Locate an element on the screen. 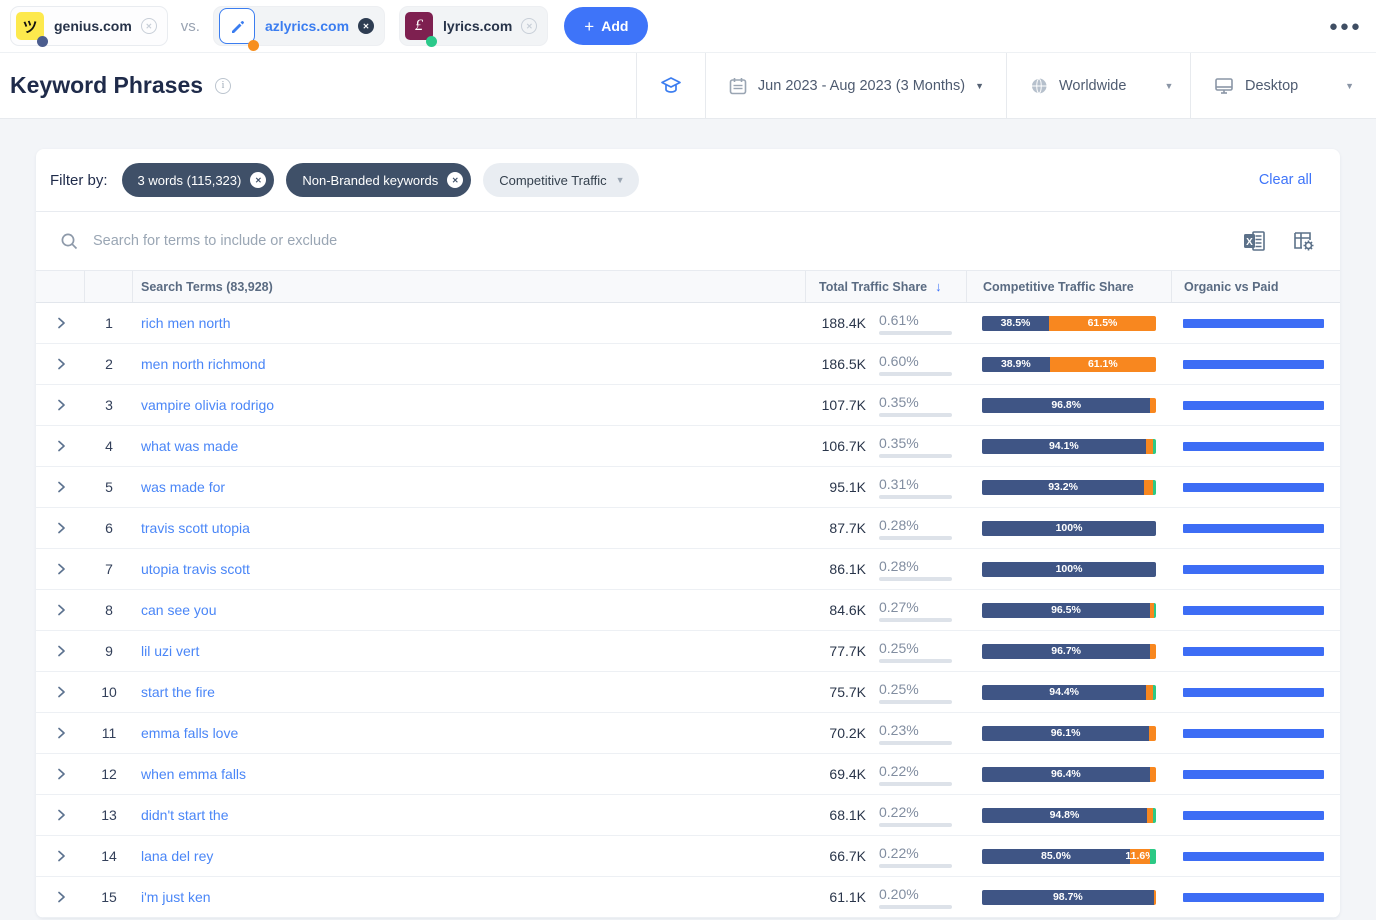  search-term-link: start the fire is located at coordinates (178, 692).